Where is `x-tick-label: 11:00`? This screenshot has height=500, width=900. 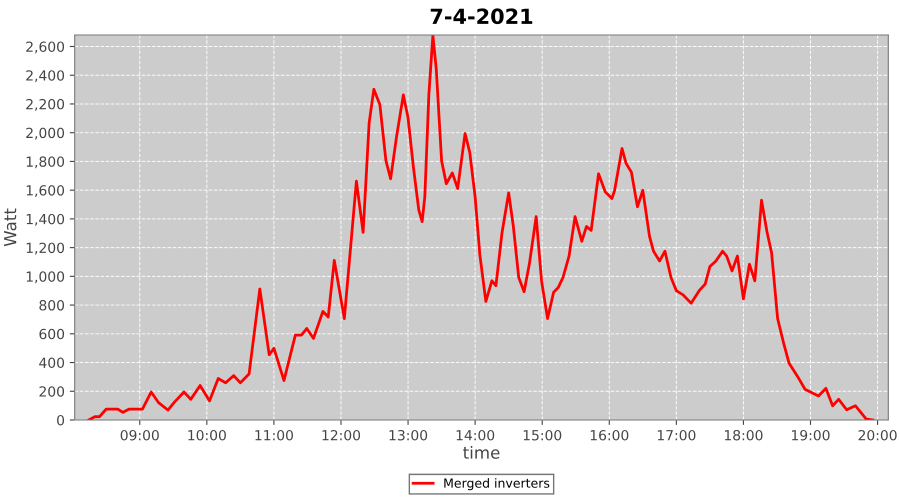 x-tick-label: 11:00 is located at coordinates (274, 435).